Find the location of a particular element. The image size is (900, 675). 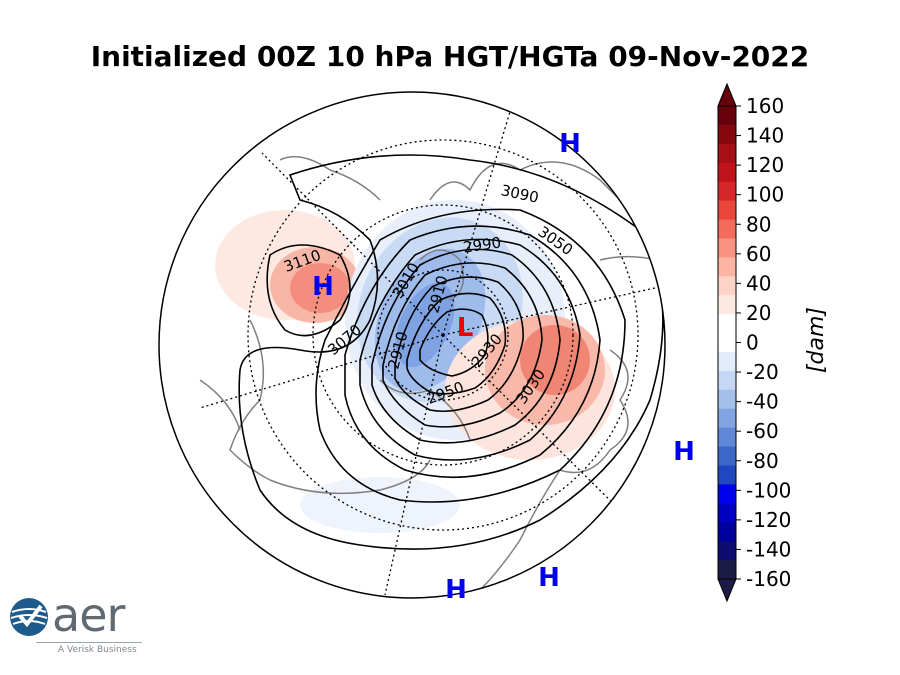

colorbar-tick-label: 60 is located at coordinates (758, 254).